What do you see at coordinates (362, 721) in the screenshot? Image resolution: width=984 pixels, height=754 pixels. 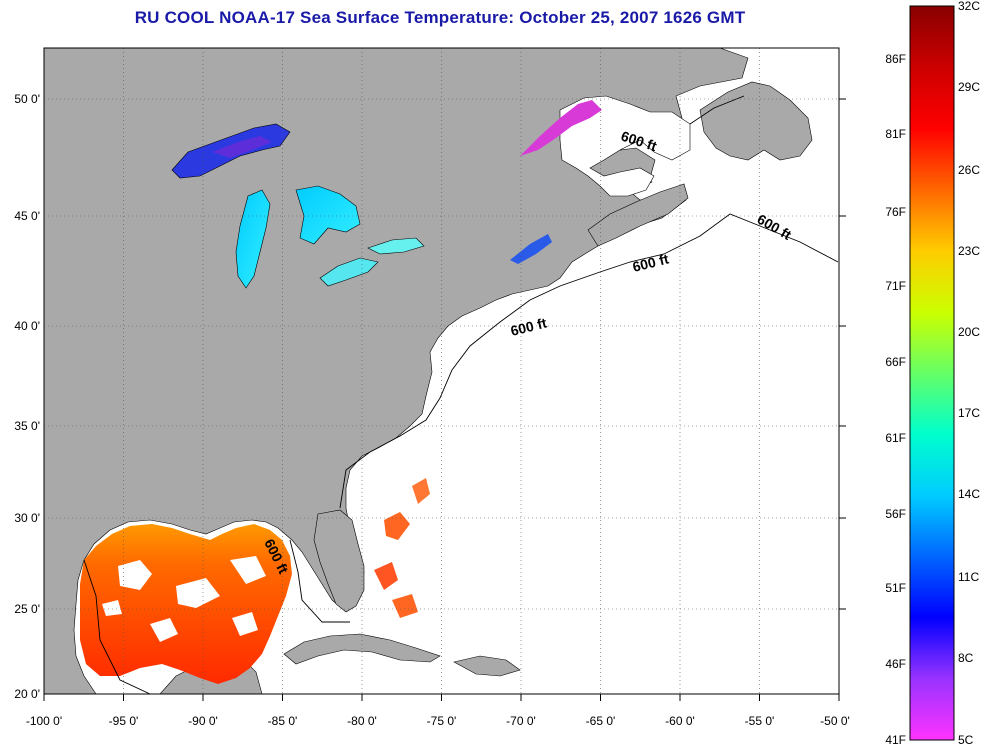 I see `lon-tick-label: -80 0'` at bounding box center [362, 721].